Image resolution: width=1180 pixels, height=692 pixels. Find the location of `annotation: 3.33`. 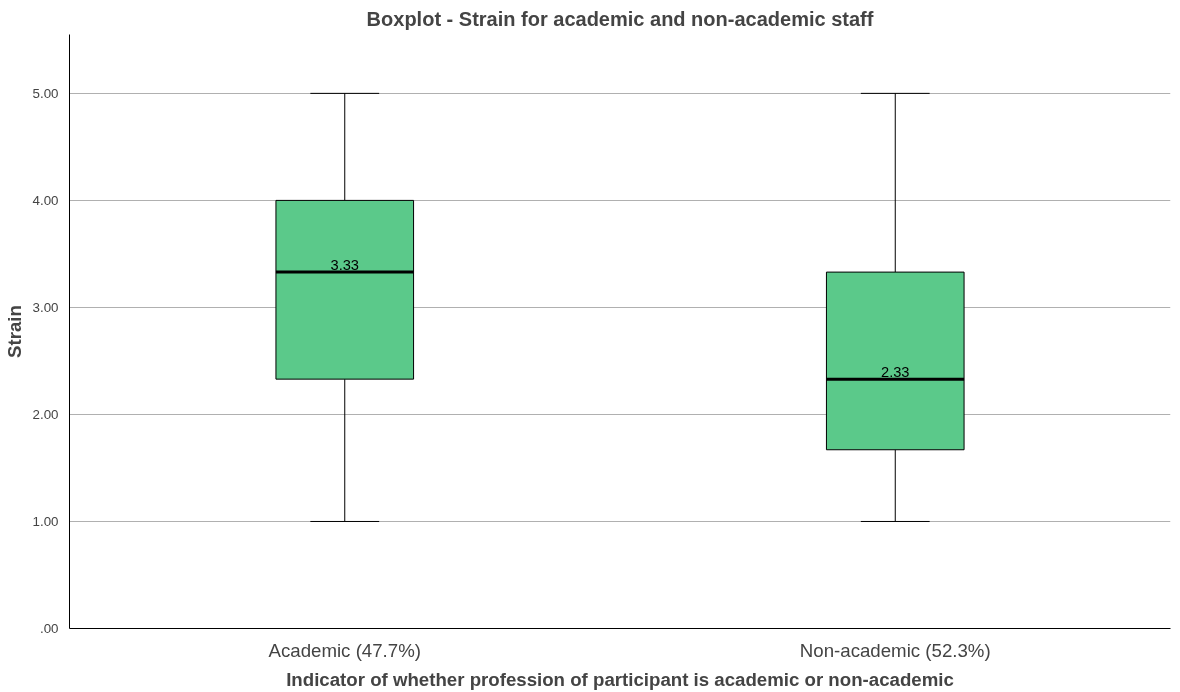

annotation: 3.33 is located at coordinates (345, 265).